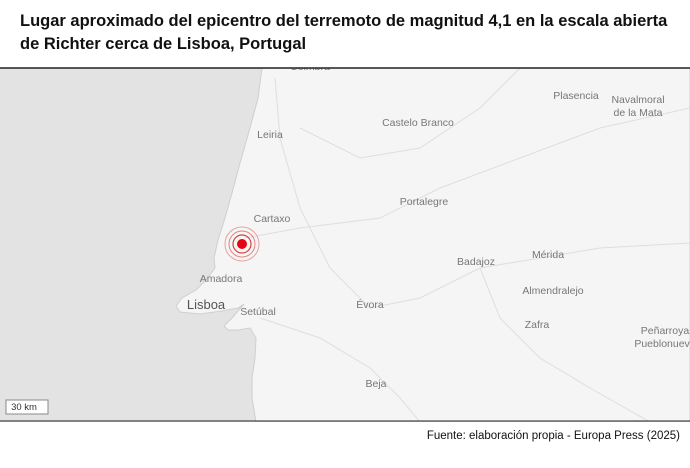  I want to click on place-label: Pueblonuevo, so click(662, 344).